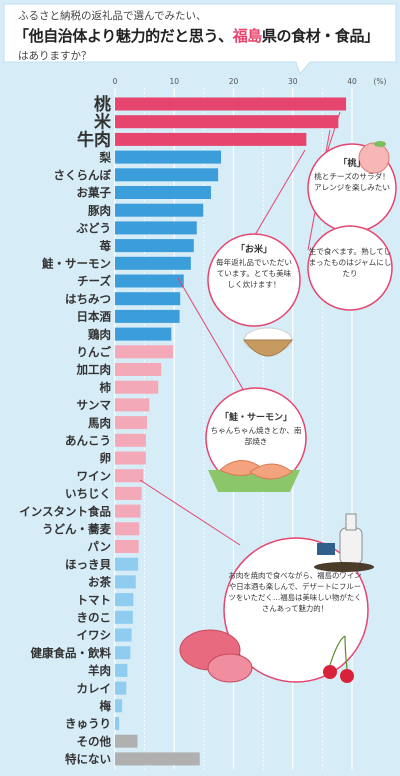 The width and height of the screenshot is (400, 776). What do you see at coordinates (94, 352) in the screenshot?
I see `category-label: りんご` at bounding box center [94, 352].